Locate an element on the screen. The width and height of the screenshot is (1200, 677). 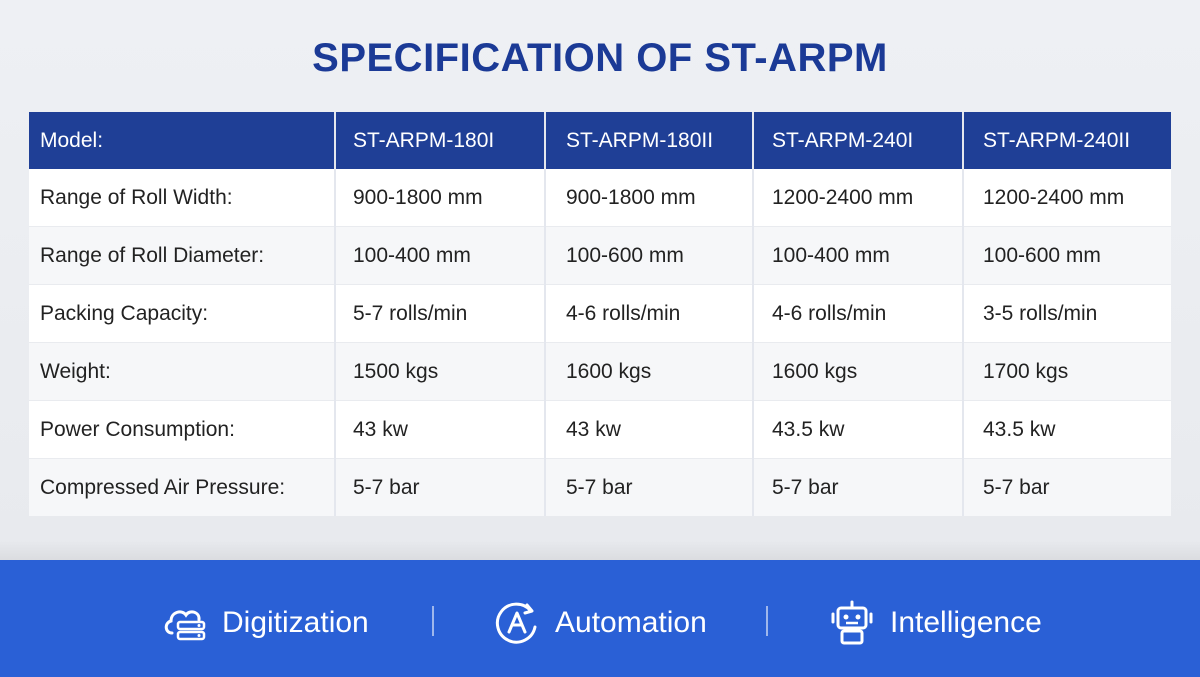
feature-label: Digitization is located at coordinates (295, 622).